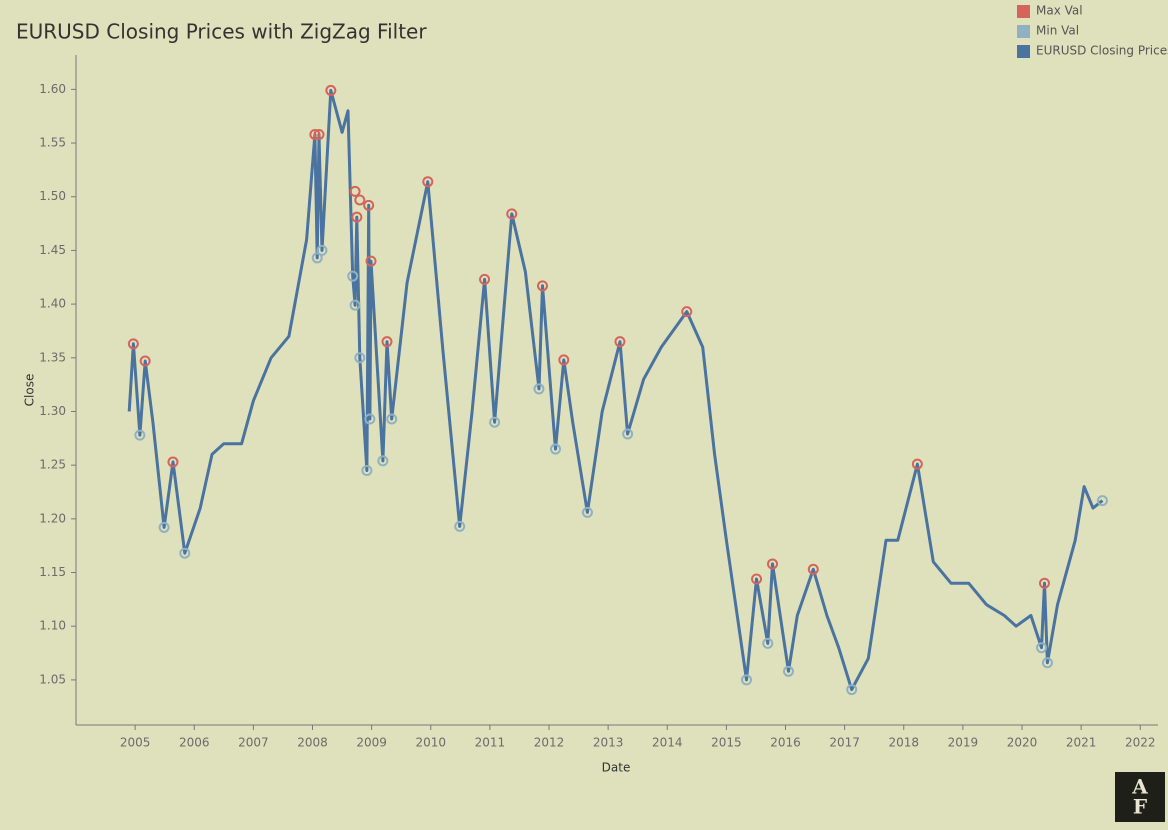 The image size is (1168, 830). Describe the element at coordinates (1059, 11) in the screenshot. I see `legend-label: Max Val` at that location.